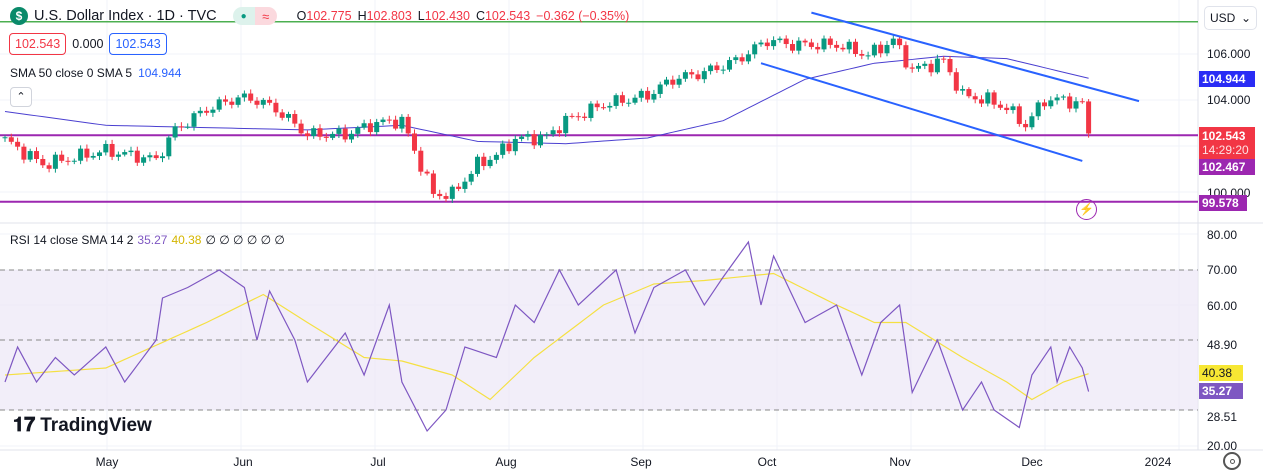 The height and width of the screenshot is (475, 1263). Describe the element at coordinates (1229, 54) in the screenshot. I see `price-axis-label: 106.000` at that location.